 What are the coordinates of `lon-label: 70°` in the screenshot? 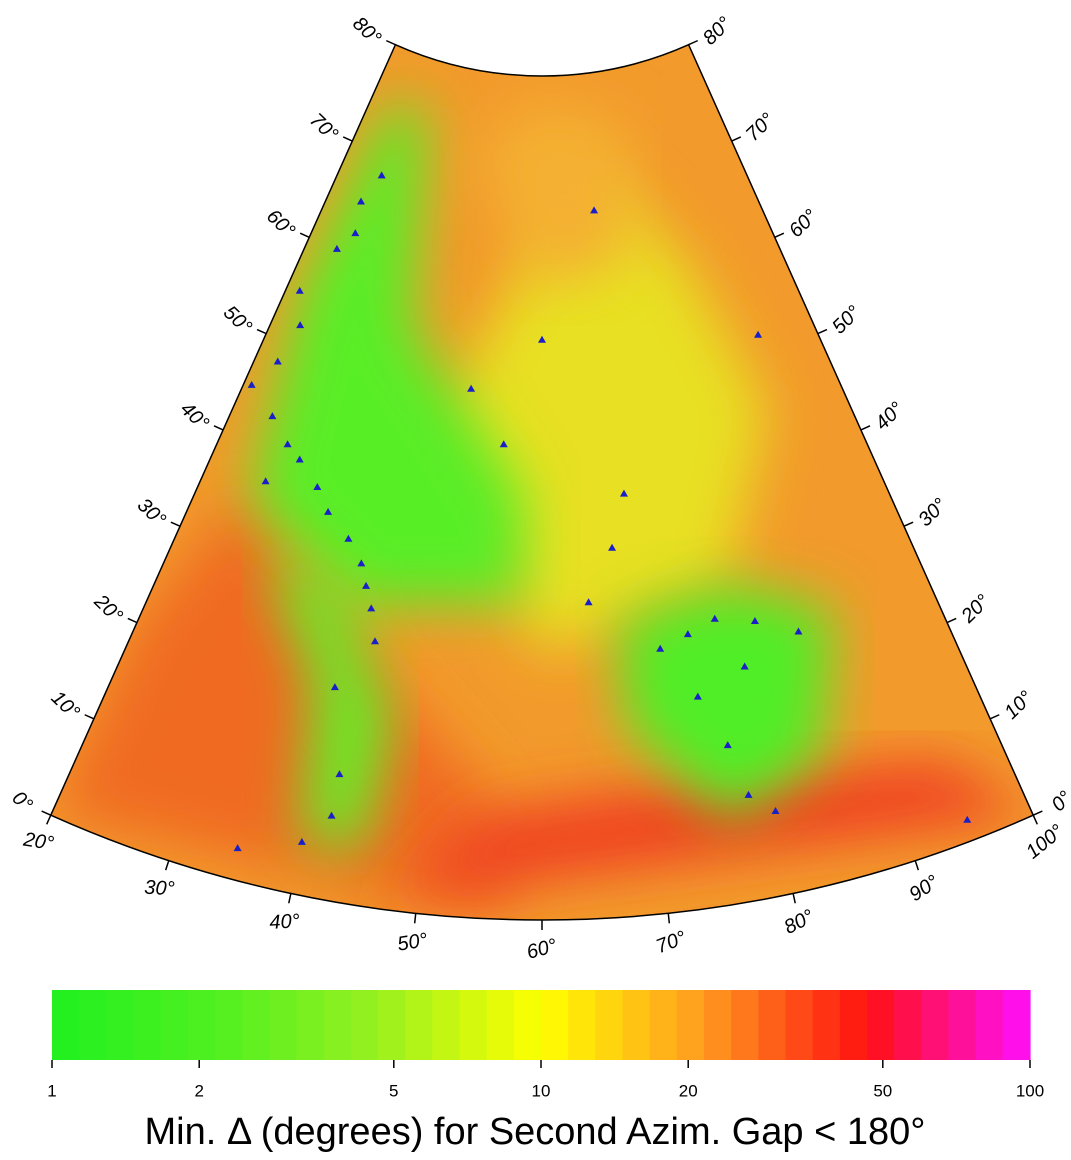 It's located at (671, 942).